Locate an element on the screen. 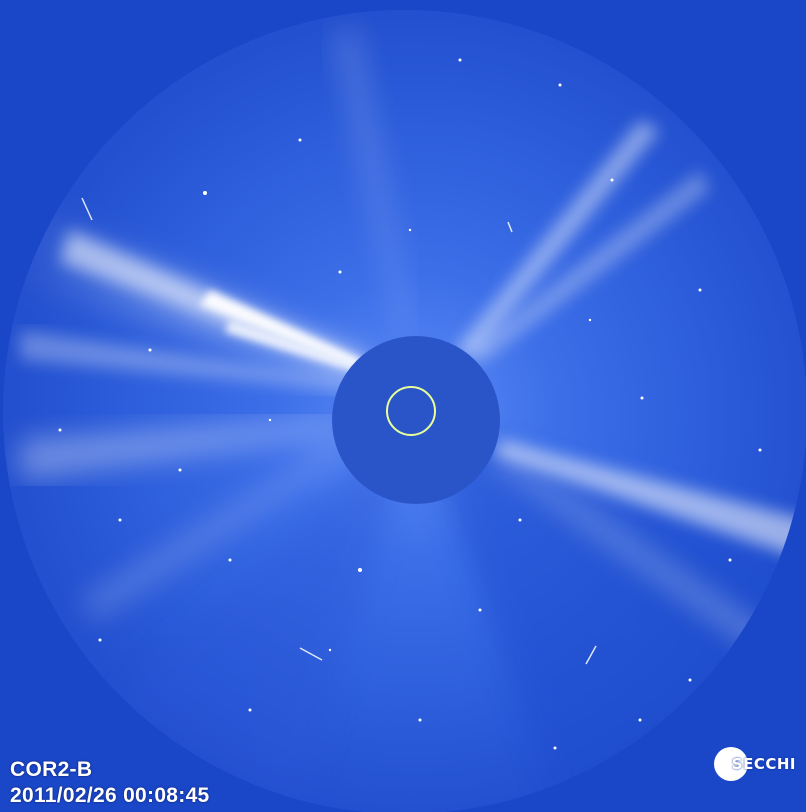 The height and width of the screenshot is (812, 806). bright-streamer is located at coordinates (190, 290).